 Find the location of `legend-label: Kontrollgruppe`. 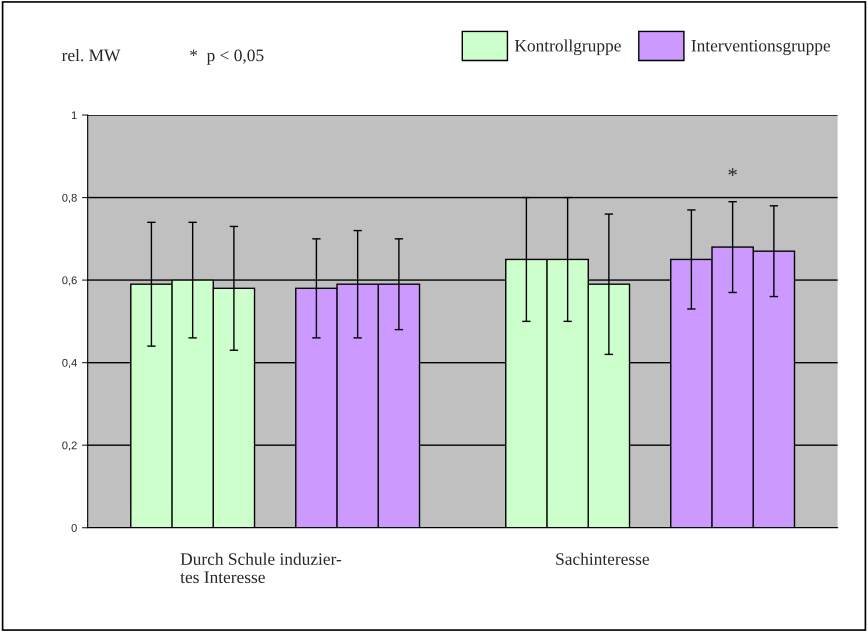

legend-label: Kontrollgruppe is located at coordinates (567, 47).